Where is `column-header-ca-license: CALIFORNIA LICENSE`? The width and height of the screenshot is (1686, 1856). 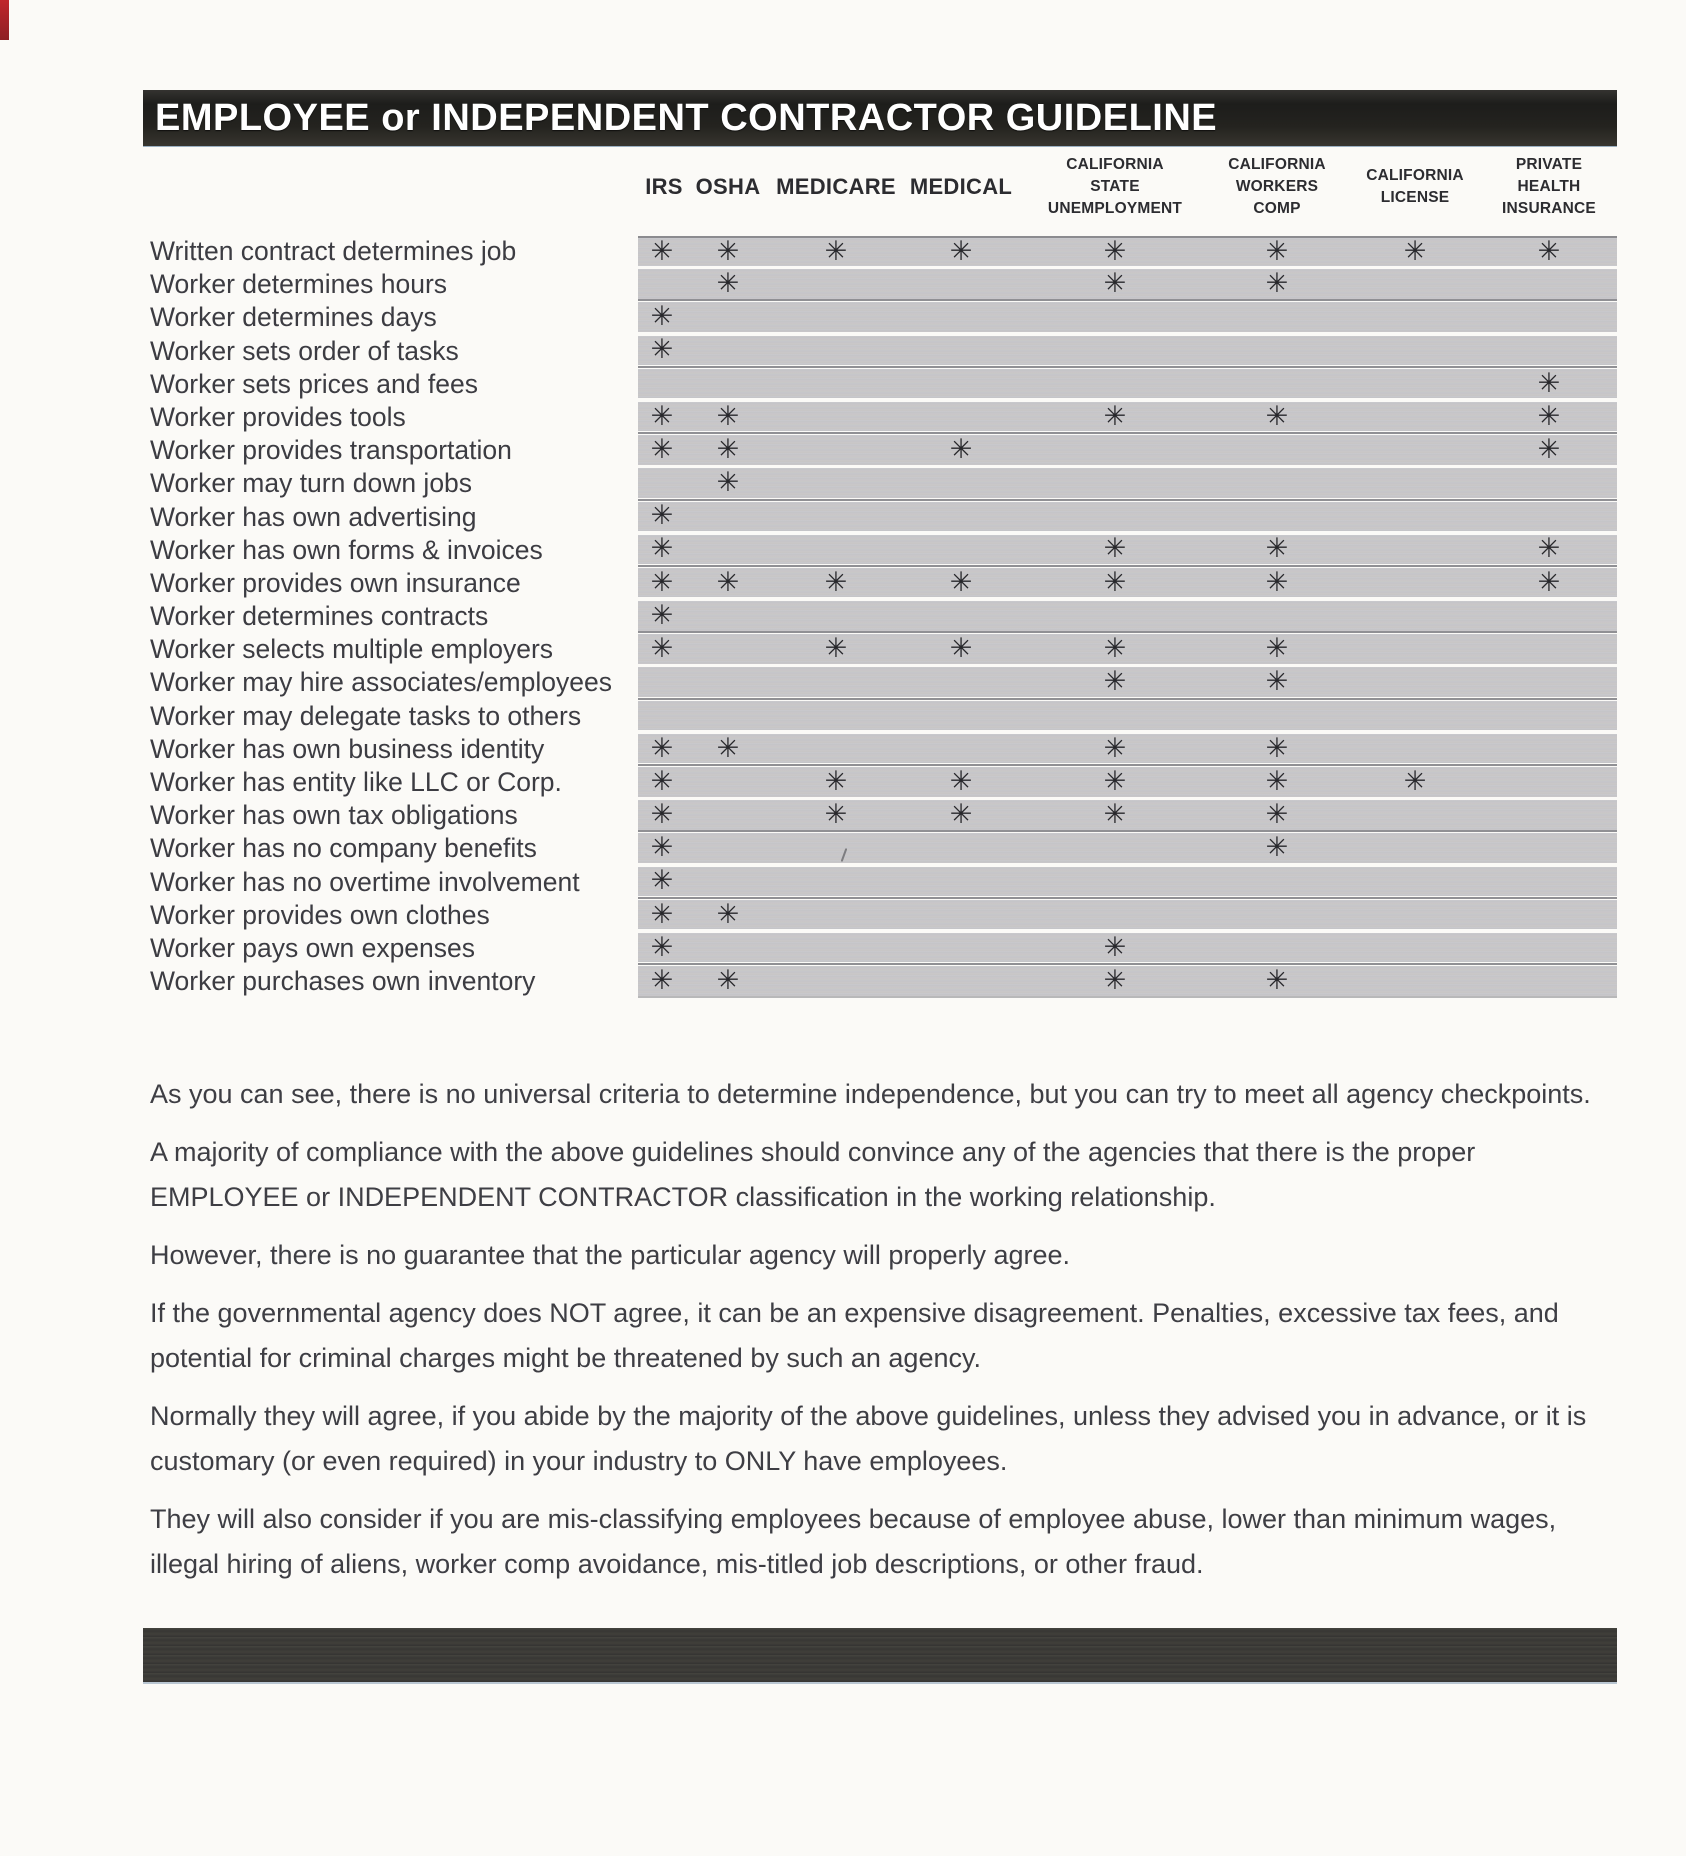
column-header-ca-license: CALIFORNIA LICENSE is located at coordinates (1415, 186).